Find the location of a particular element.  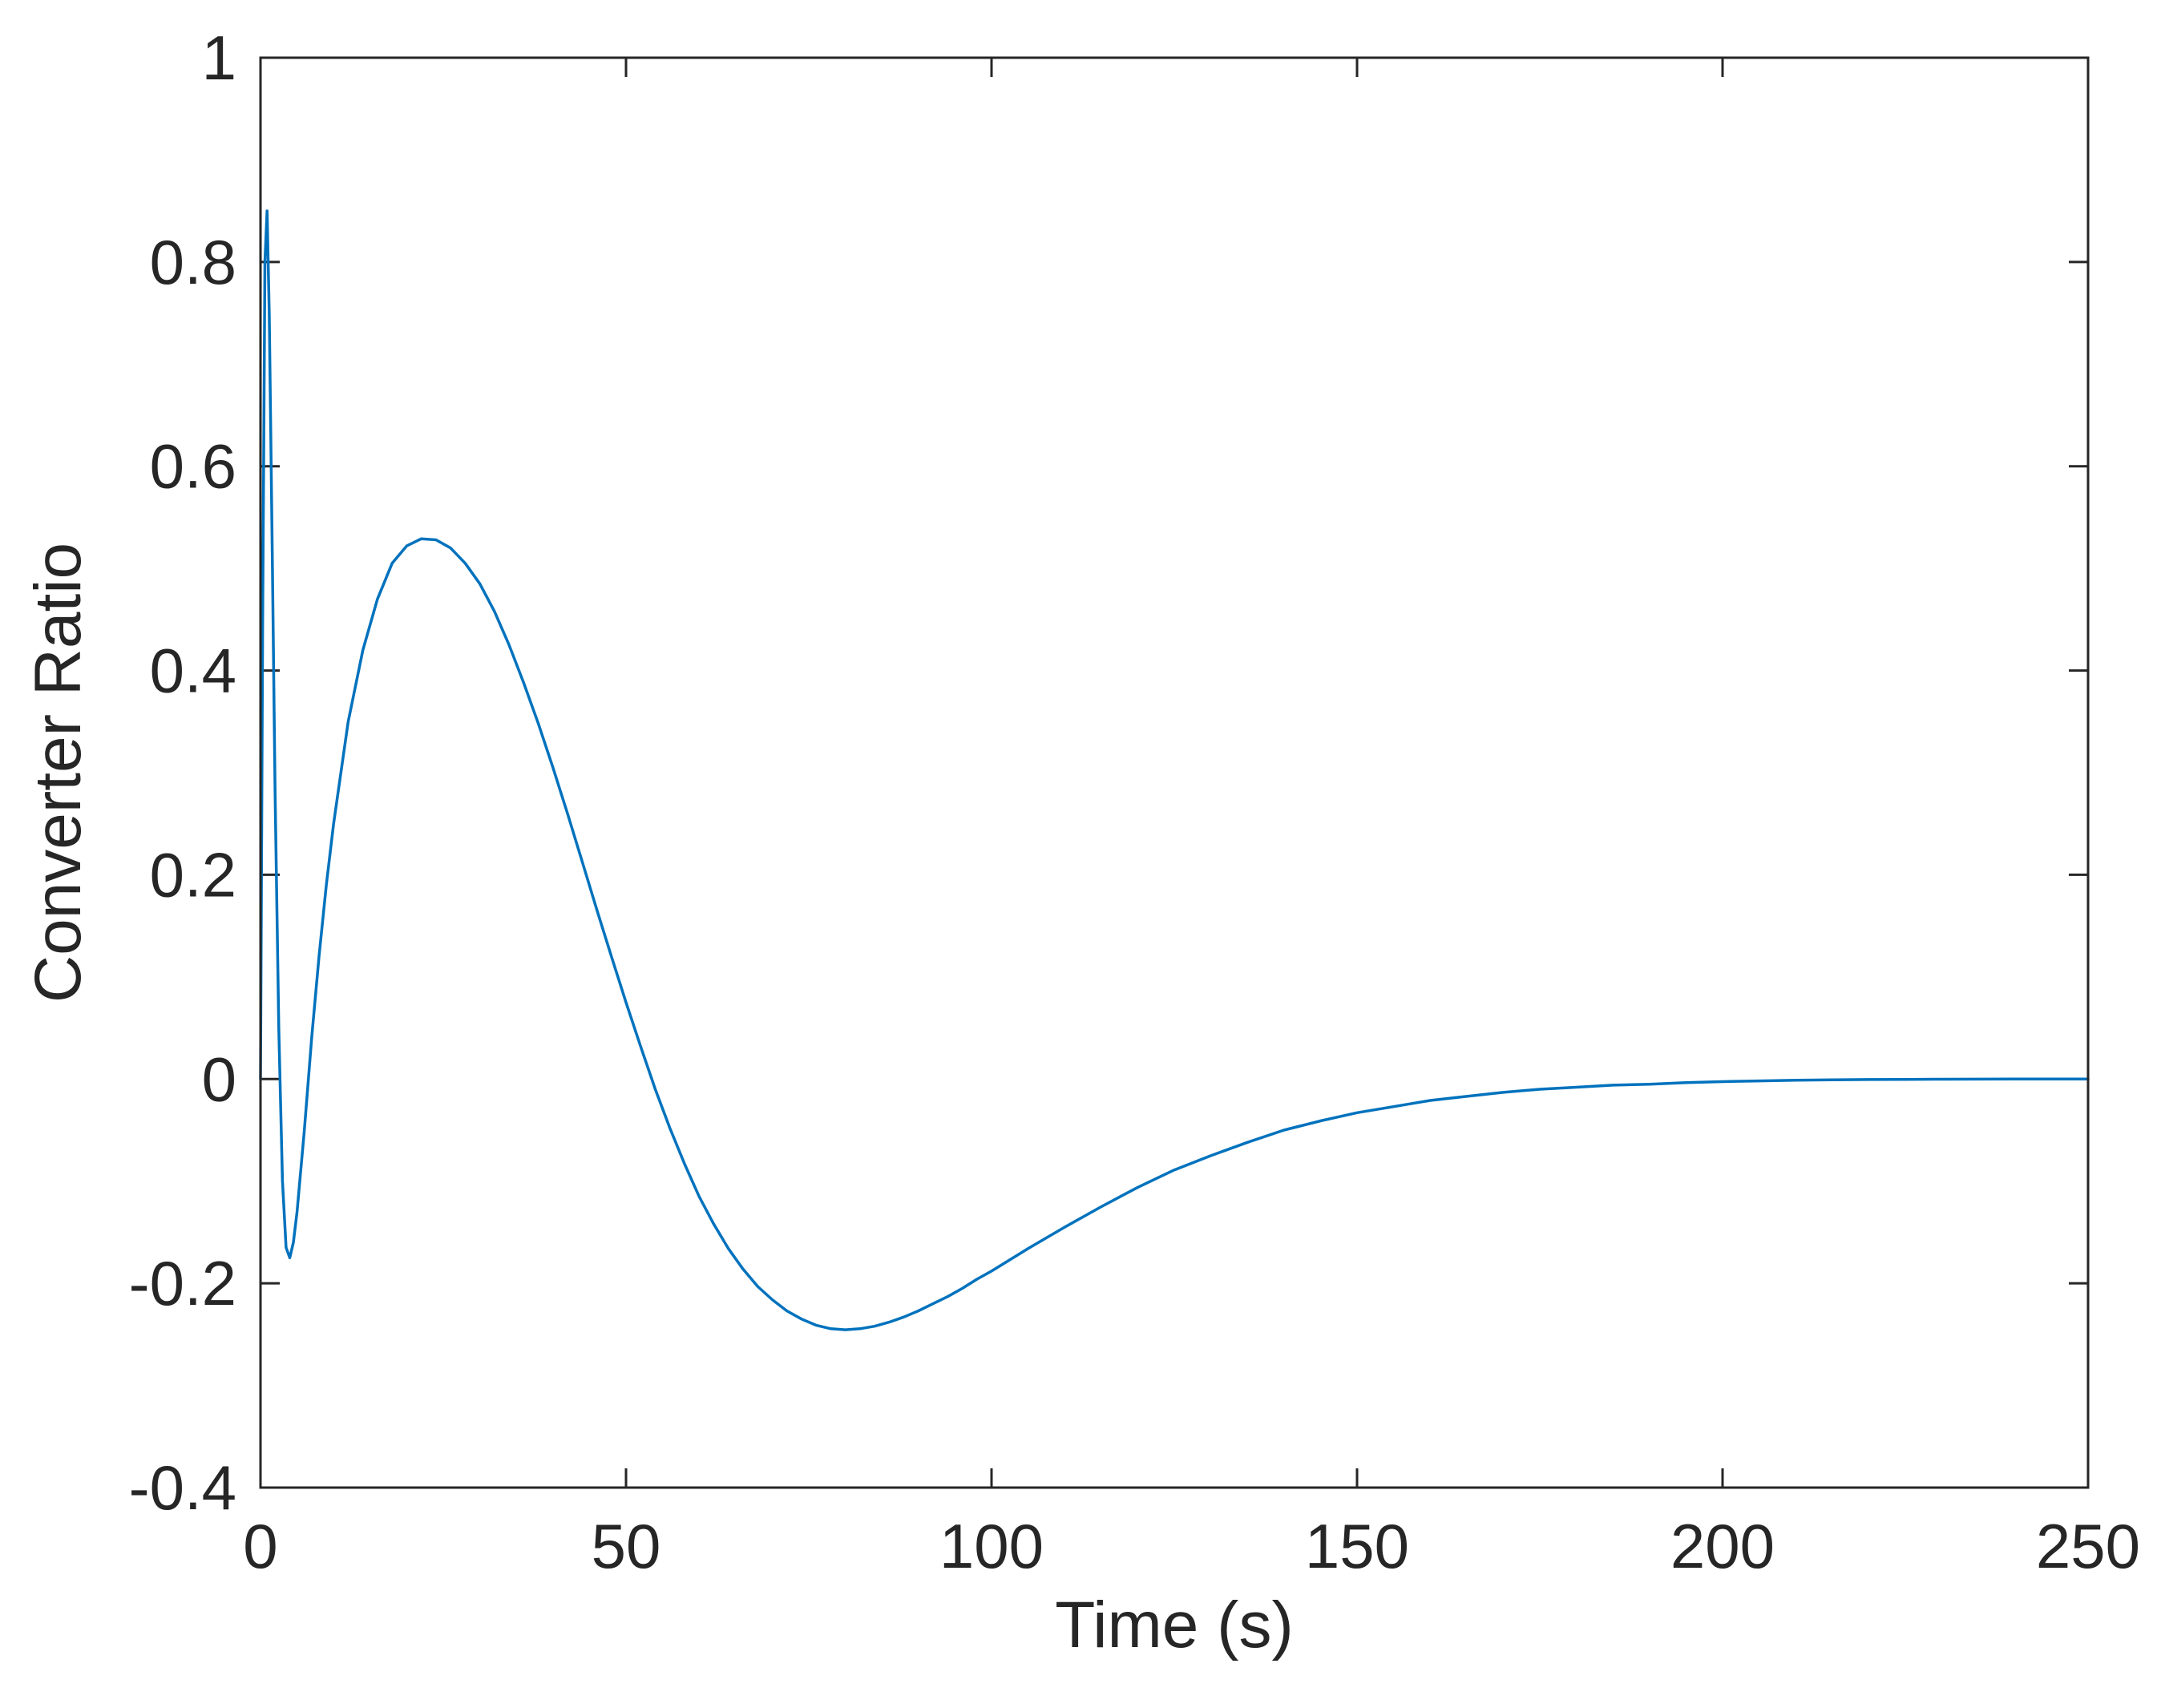

x-tick-label: 100 is located at coordinates (991, 1546).